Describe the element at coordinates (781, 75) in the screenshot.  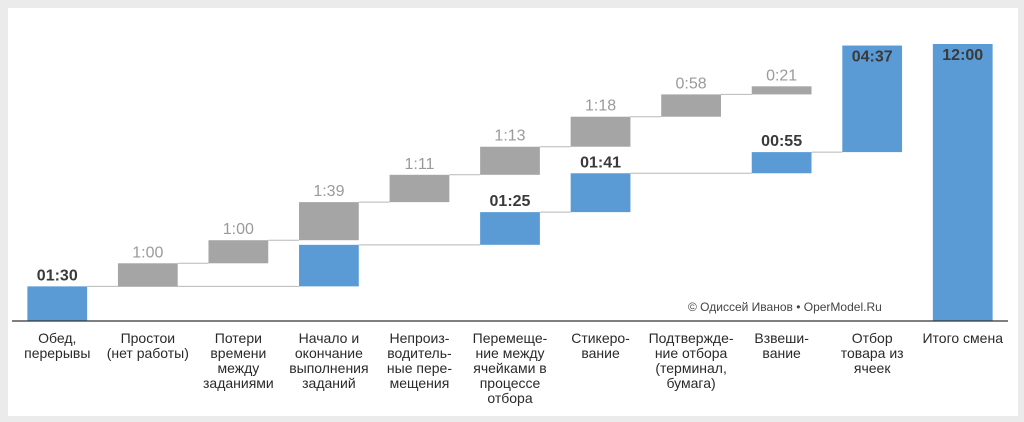
I see `value-label-gray: 0:21` at that location.